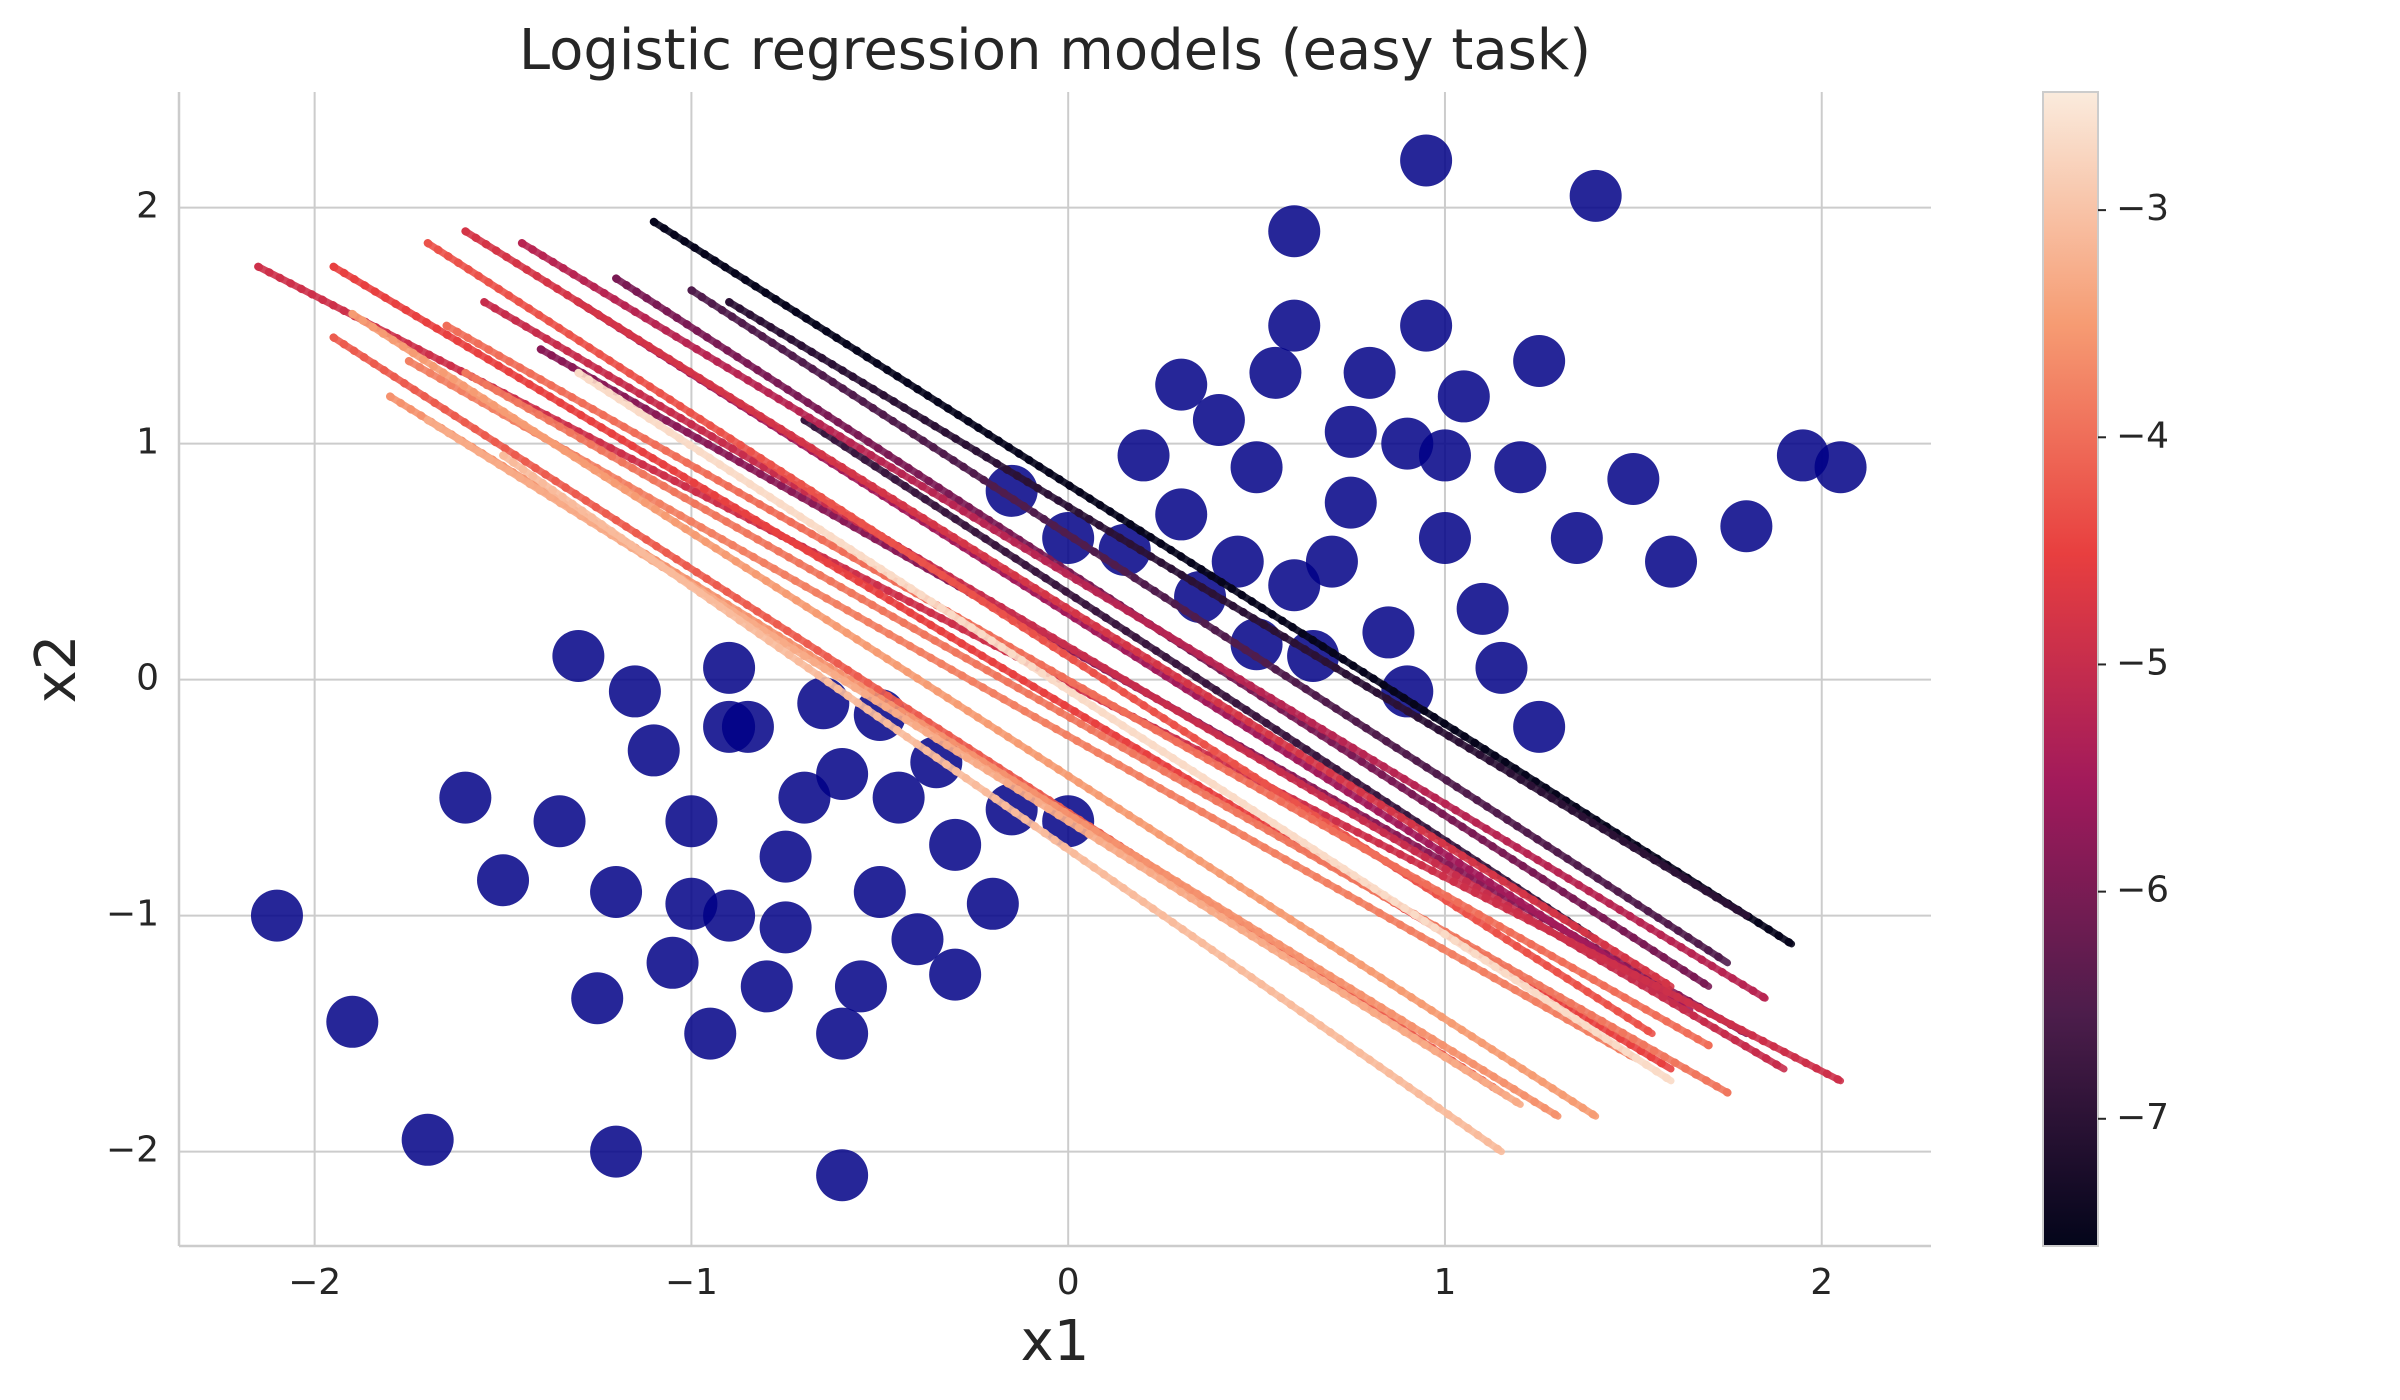 The height and width of the screenshot is (1400, 2400). I want to click on colorbar-tick-label: −6, so click(2142, 890).